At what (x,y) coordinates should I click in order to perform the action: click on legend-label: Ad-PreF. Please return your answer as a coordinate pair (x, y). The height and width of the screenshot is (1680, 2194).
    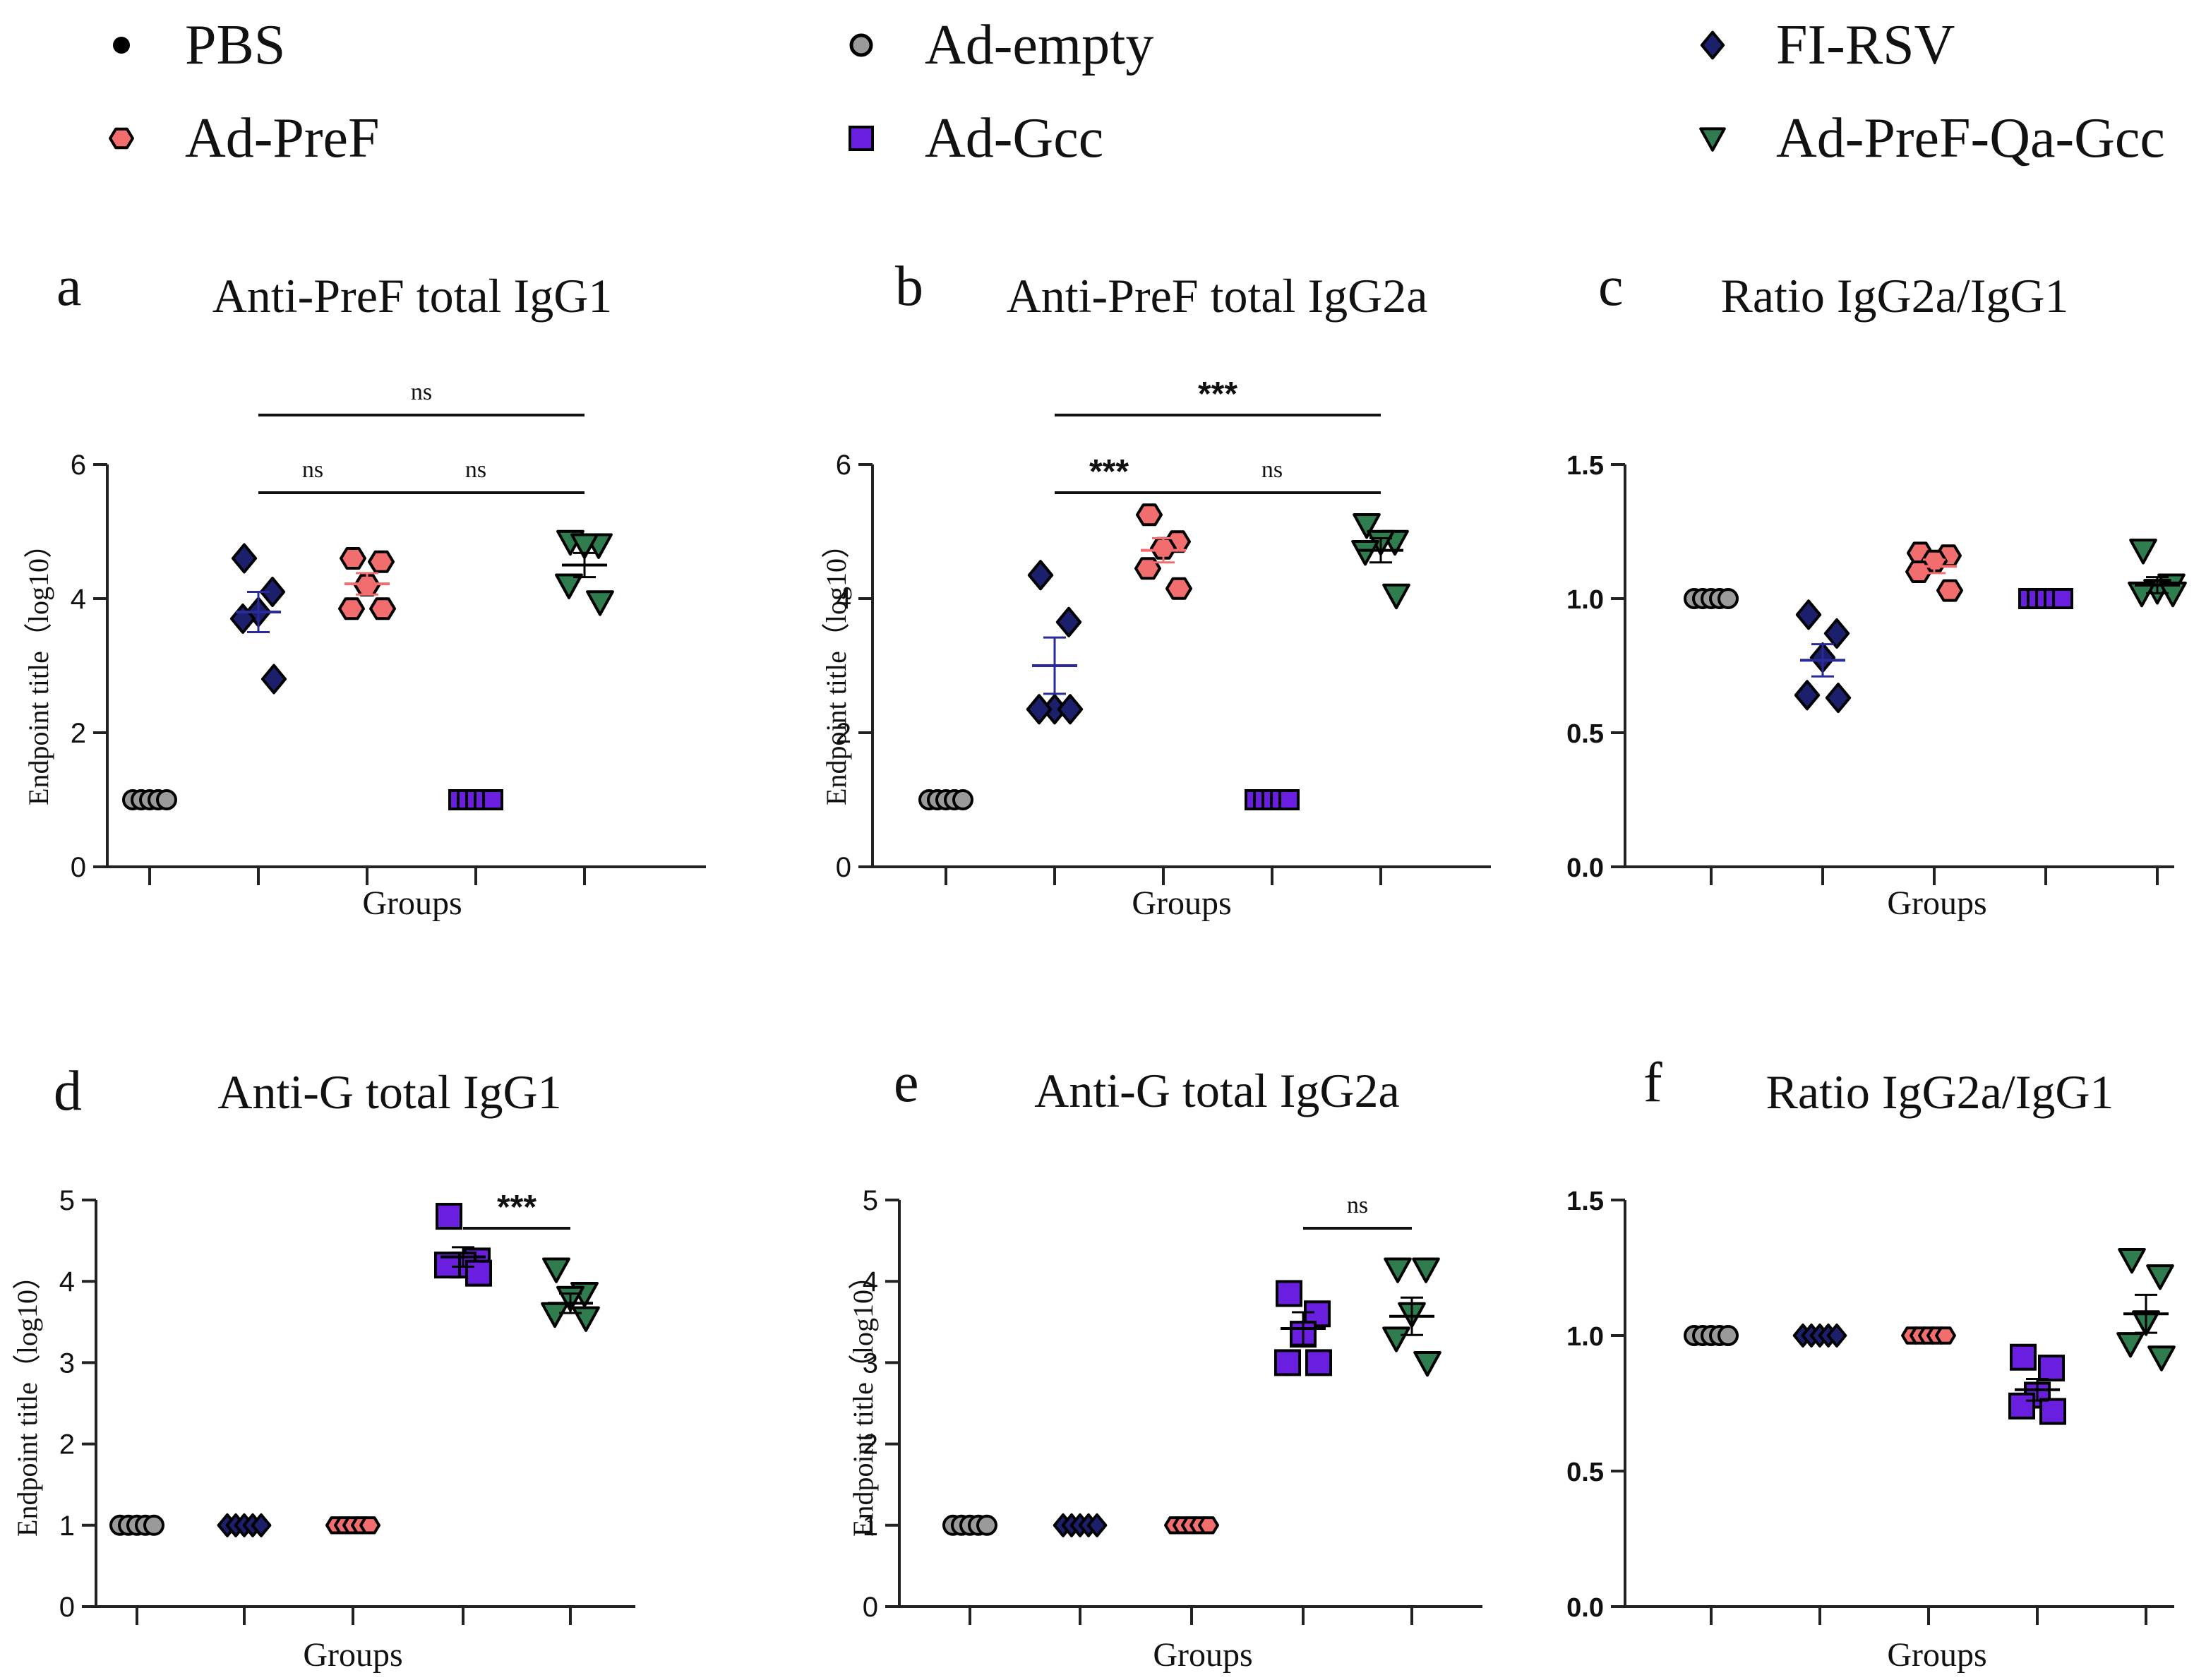
    Looking at the image, I should click on (282, 138).